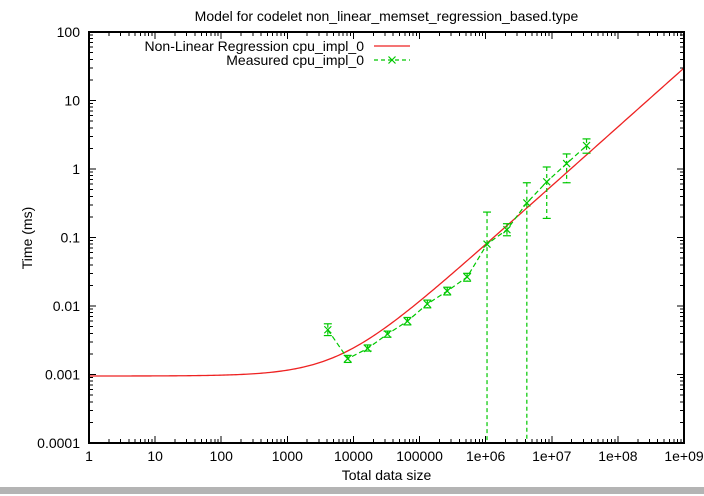 The width and height of the screenshot is (704, 496). I want to click on x-tick-label: 1000, so click(287, 456).